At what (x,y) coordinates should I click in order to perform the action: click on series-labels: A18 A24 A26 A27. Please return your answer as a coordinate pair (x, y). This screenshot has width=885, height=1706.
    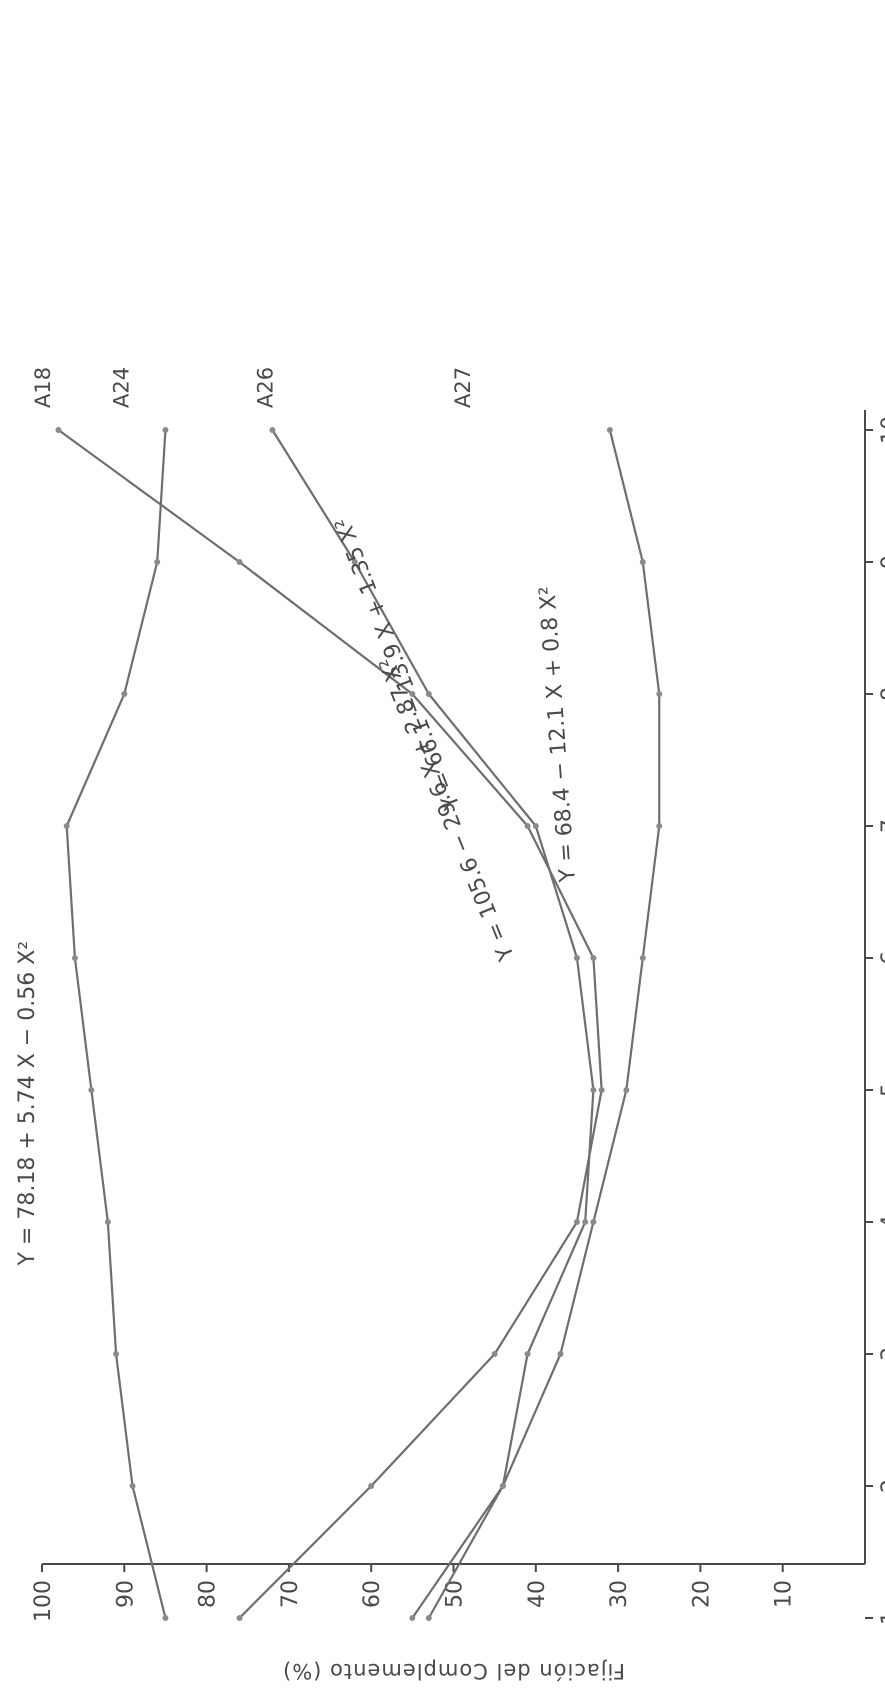
    Looking at the image, I should click on (253, 387).